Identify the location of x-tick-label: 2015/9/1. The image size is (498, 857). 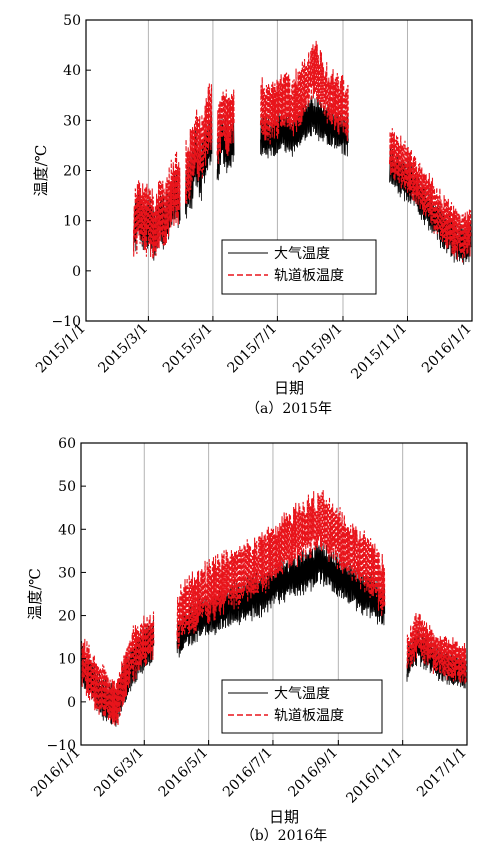
(318, 349).